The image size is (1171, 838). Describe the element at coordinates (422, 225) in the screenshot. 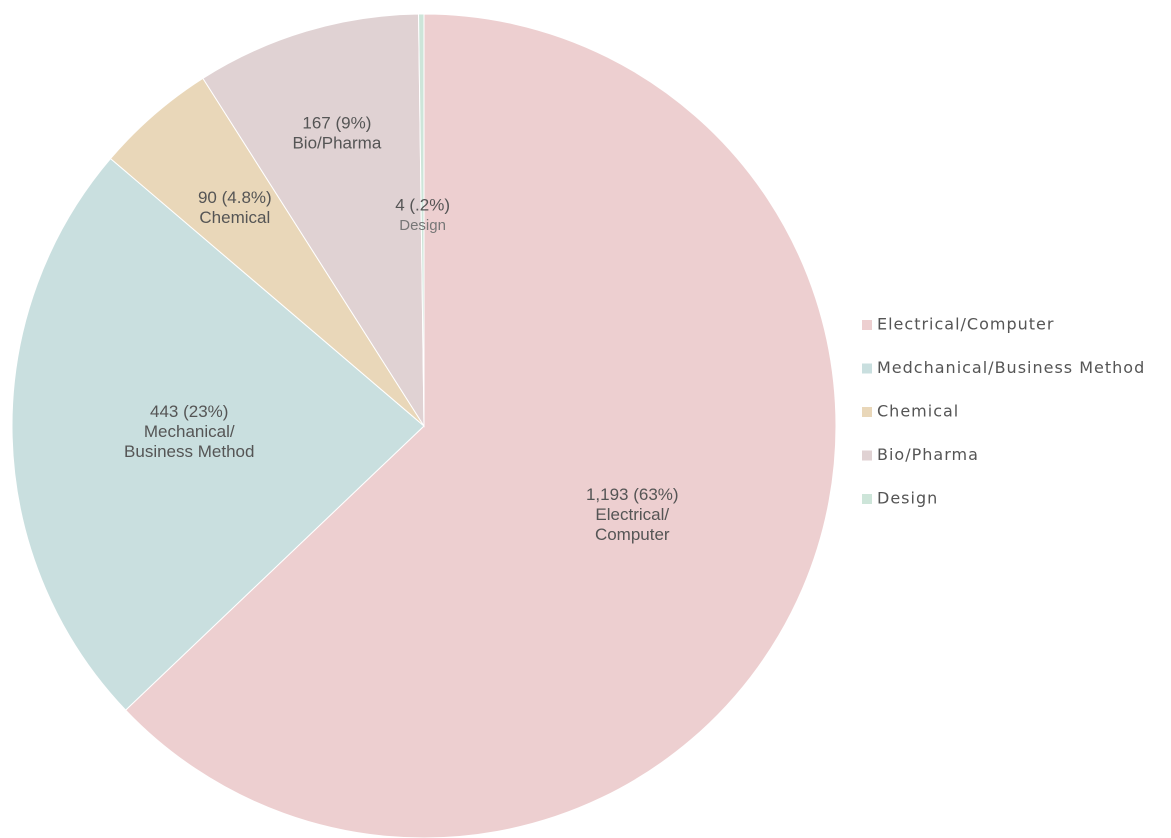

I see `slice-label: Design` at that location.